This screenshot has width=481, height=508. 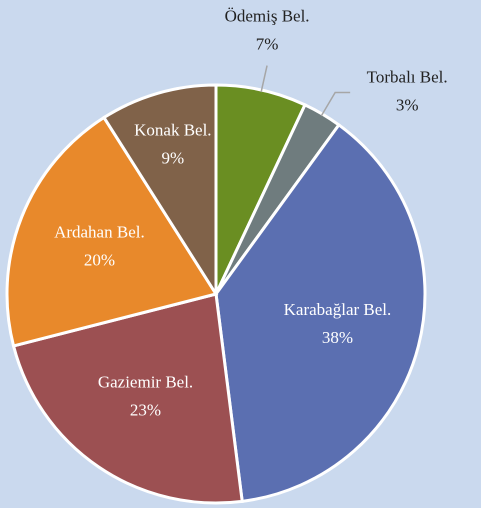 I want to click on slice-value: 20%, so click(x=99, y=260).